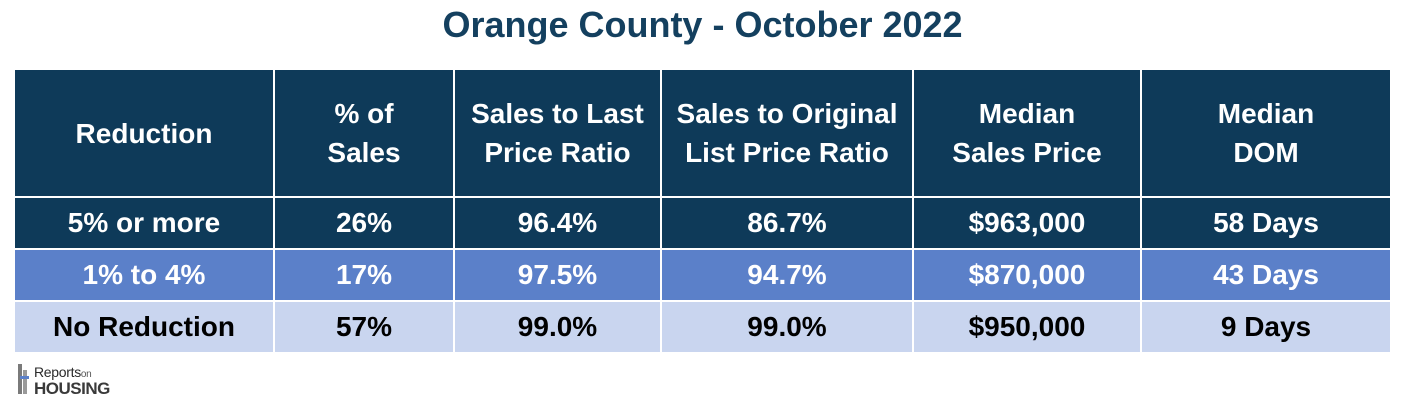  Describe the element at coordinates (1027, 223) in the screenshot. I see `table-cell: $963,000` at that location.